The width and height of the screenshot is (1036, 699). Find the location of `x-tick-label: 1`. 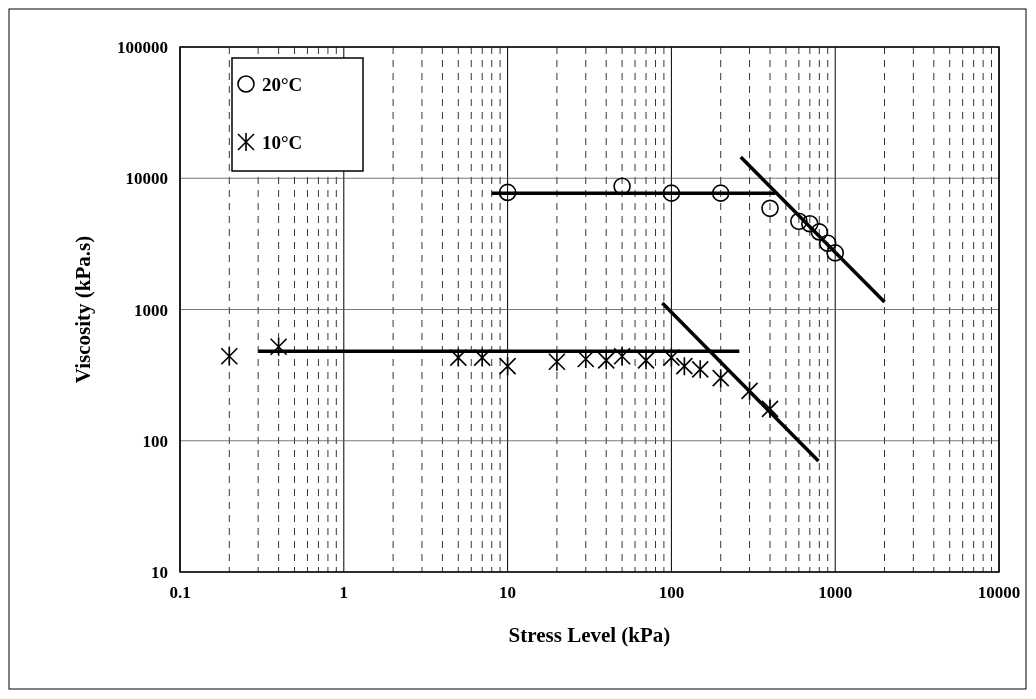

x-tick-label: 1 is located at coordinates (344, 592).